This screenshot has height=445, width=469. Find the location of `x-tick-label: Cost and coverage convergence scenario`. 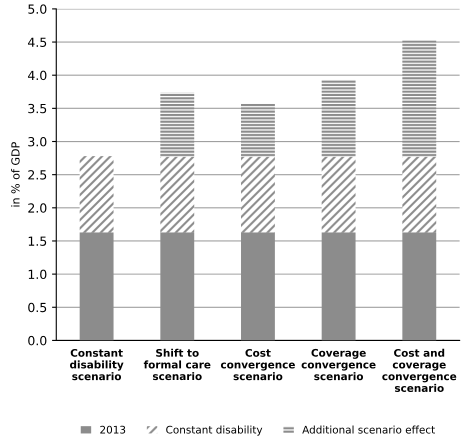

x-tick-label: Cost and coverage convergence scenario is located at coordinates (419, 370).